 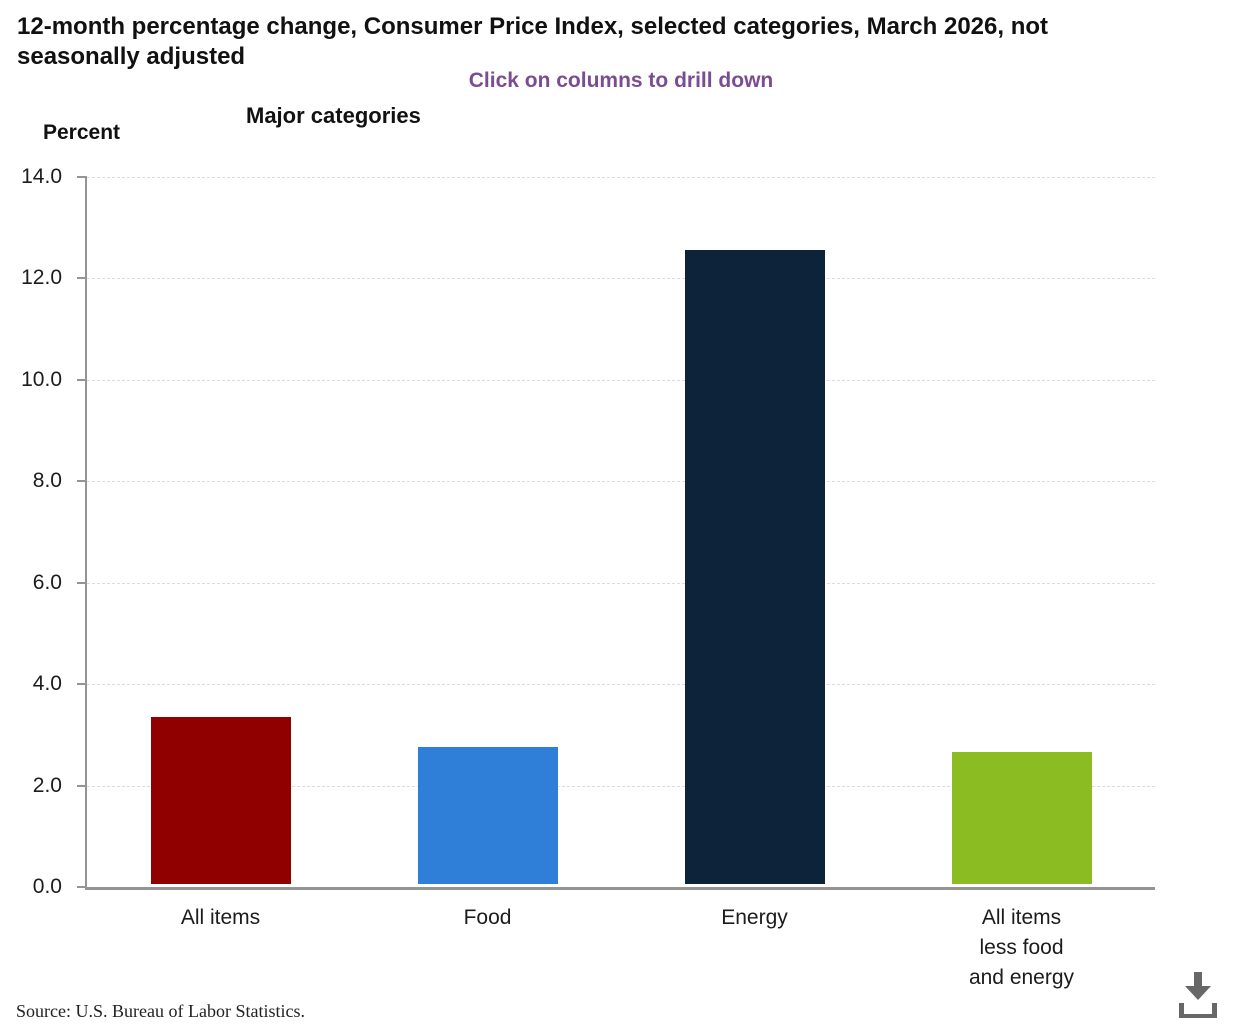 I want to click on y-axis-tick-label: 6.0, so click(x=47, y=582).